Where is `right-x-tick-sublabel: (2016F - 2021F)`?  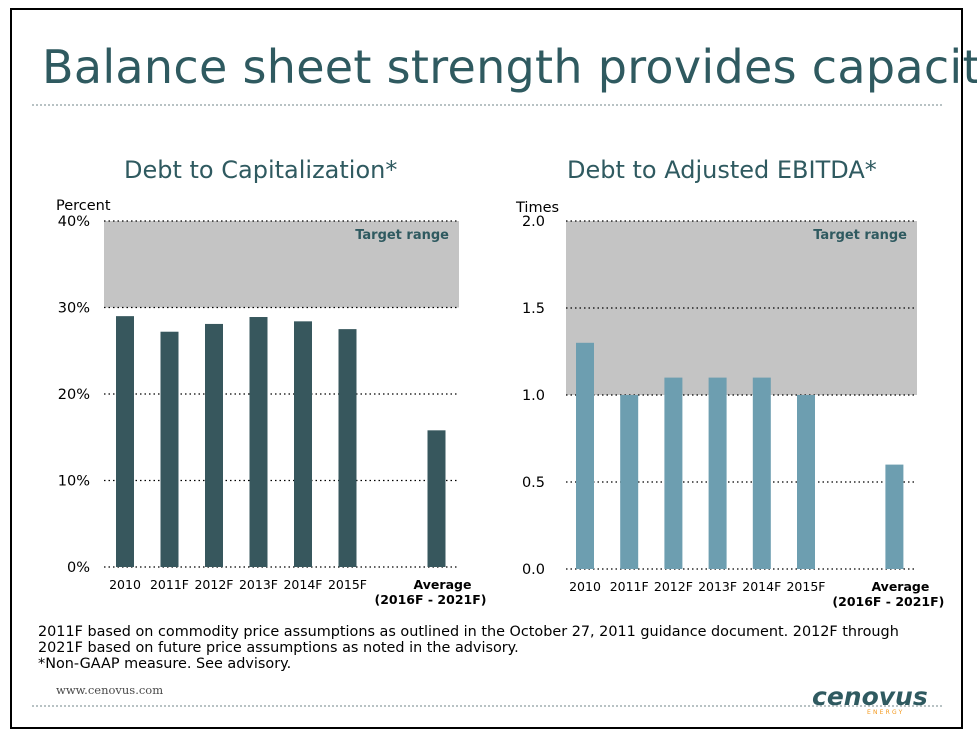 right-x-tick-sublabel: (2016F - 2021F) is located at coordinates (888, 601).